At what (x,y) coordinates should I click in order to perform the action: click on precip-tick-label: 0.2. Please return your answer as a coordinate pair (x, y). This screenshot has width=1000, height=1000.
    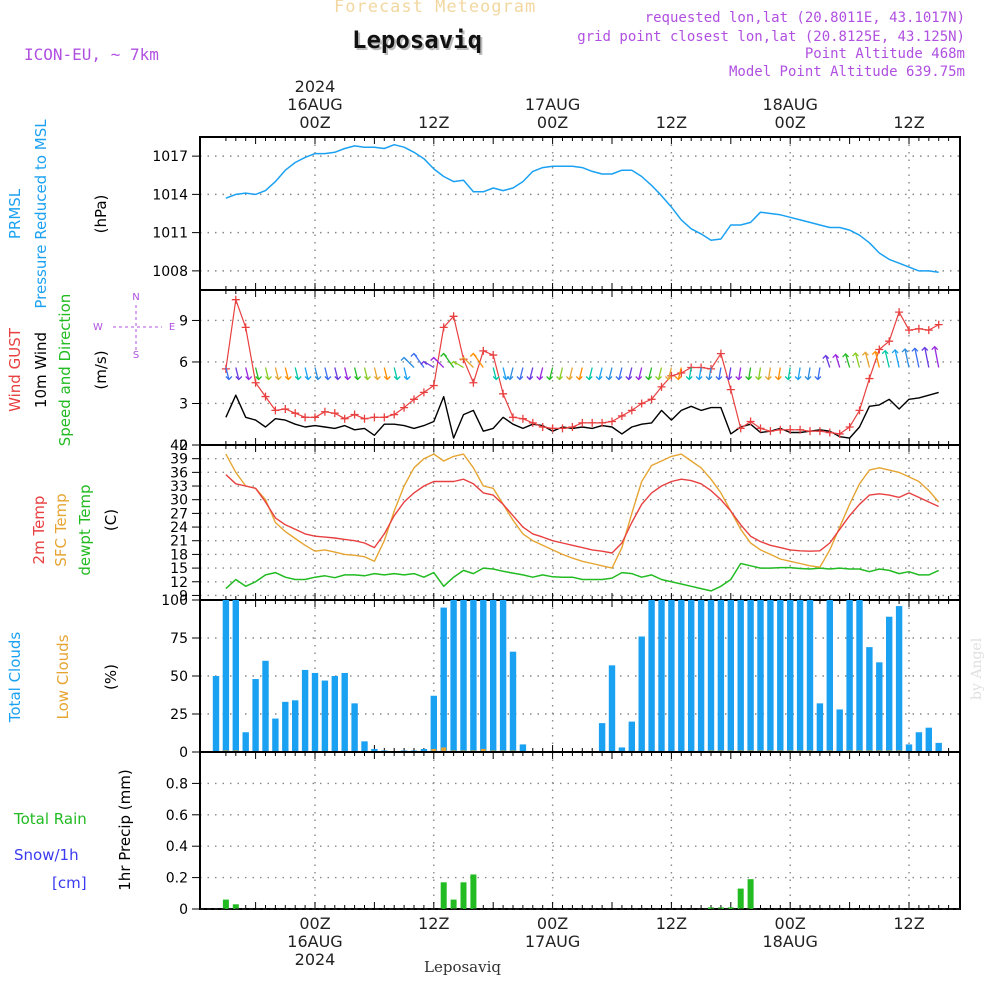
    Looking at the image, I should click on (177, 879).